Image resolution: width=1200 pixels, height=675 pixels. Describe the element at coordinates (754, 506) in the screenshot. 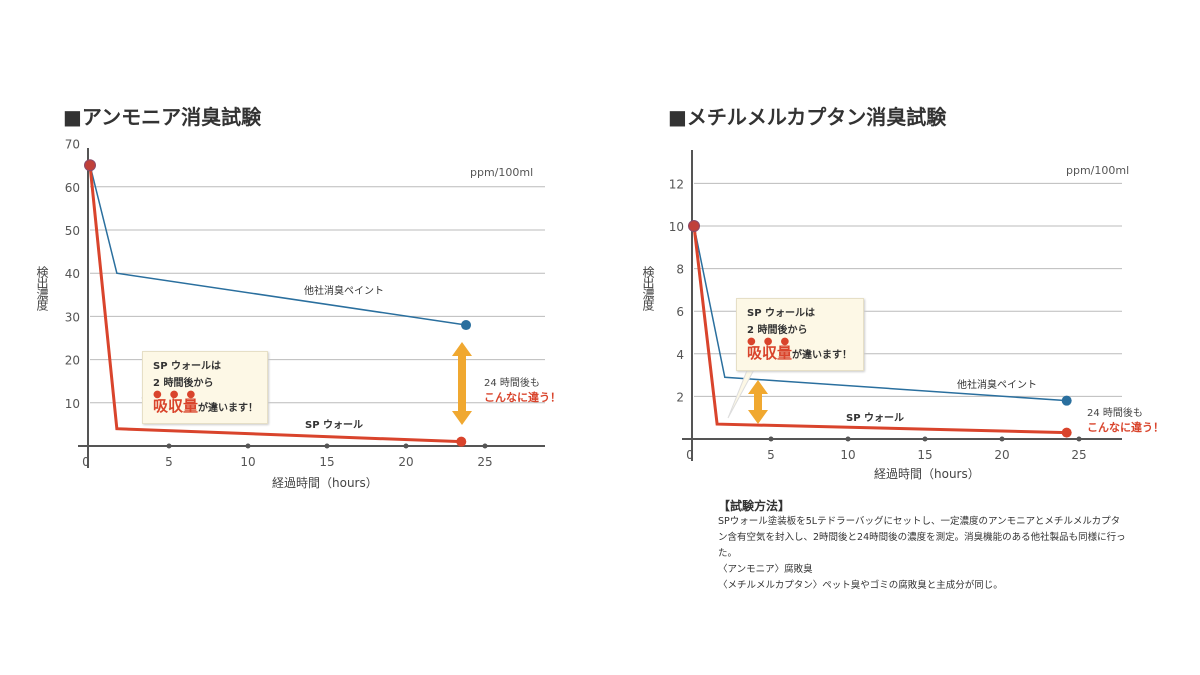

I see `method-title: 【試験方法】` at that location.